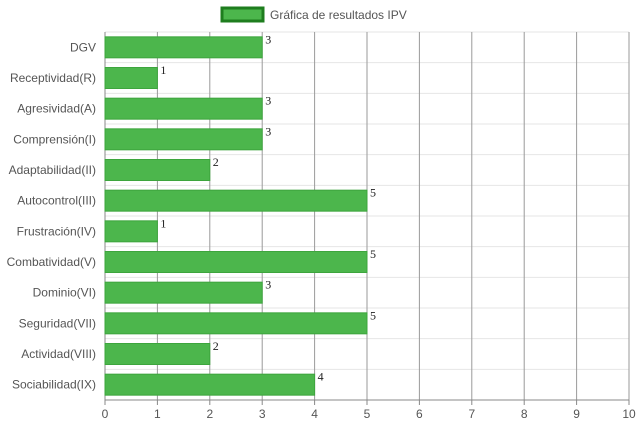 The height and width of the screenshot is (427, 639). Describe the element at coordinates (57, 323) in the screenshot. I see `category-label: Seguridad(VII)` at that location.